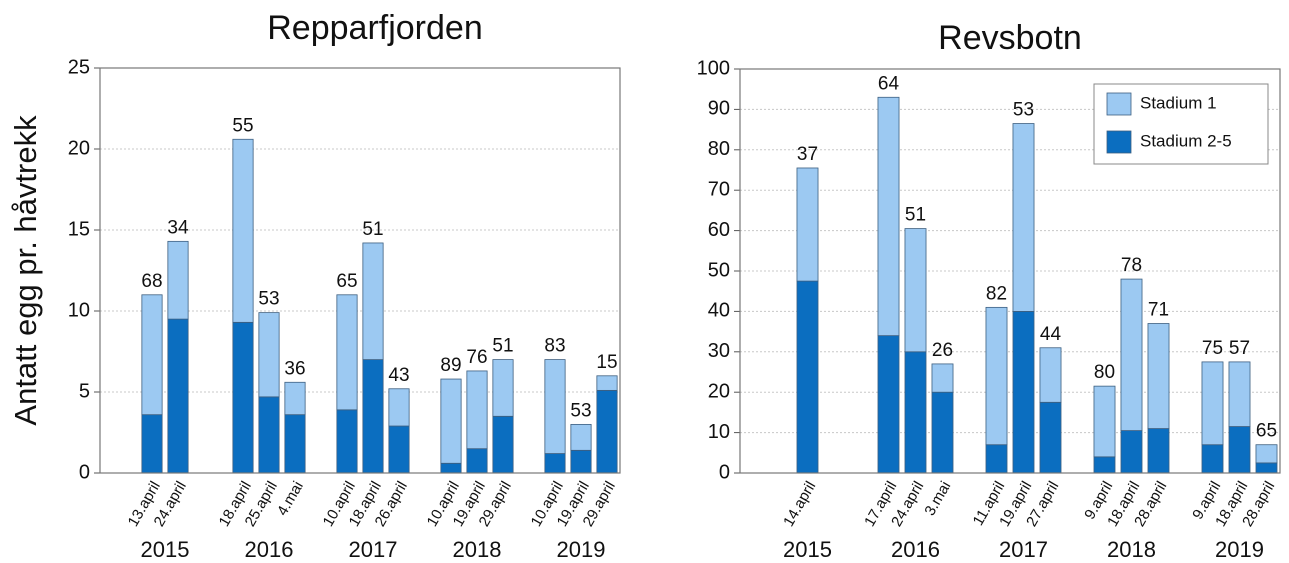 The image size is (1289, 563). I want to click on y-tick-label: 25, so click(79, 67).